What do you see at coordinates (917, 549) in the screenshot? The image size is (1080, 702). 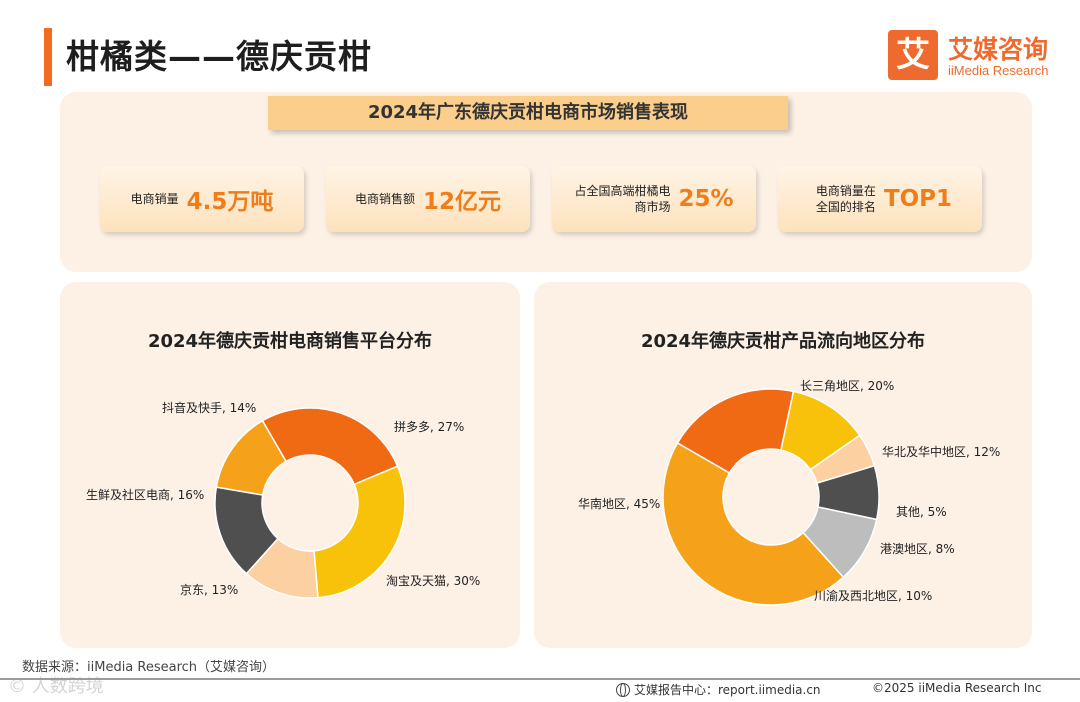 I see `slice-label: 港澳地区, 8%` at bounding box center [917, 549].